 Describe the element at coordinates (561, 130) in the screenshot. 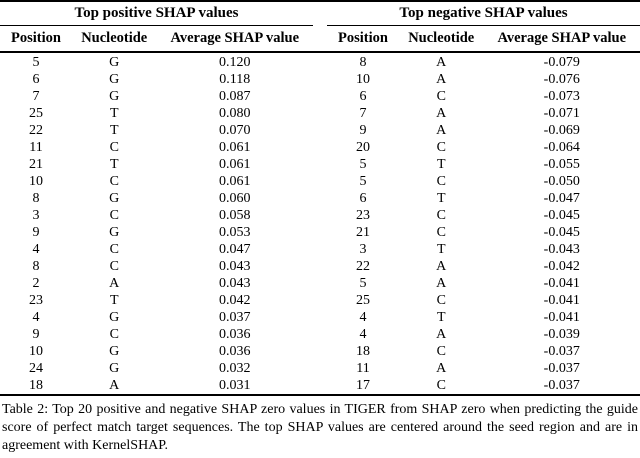

I see `table-cell: -0.069` at that location.